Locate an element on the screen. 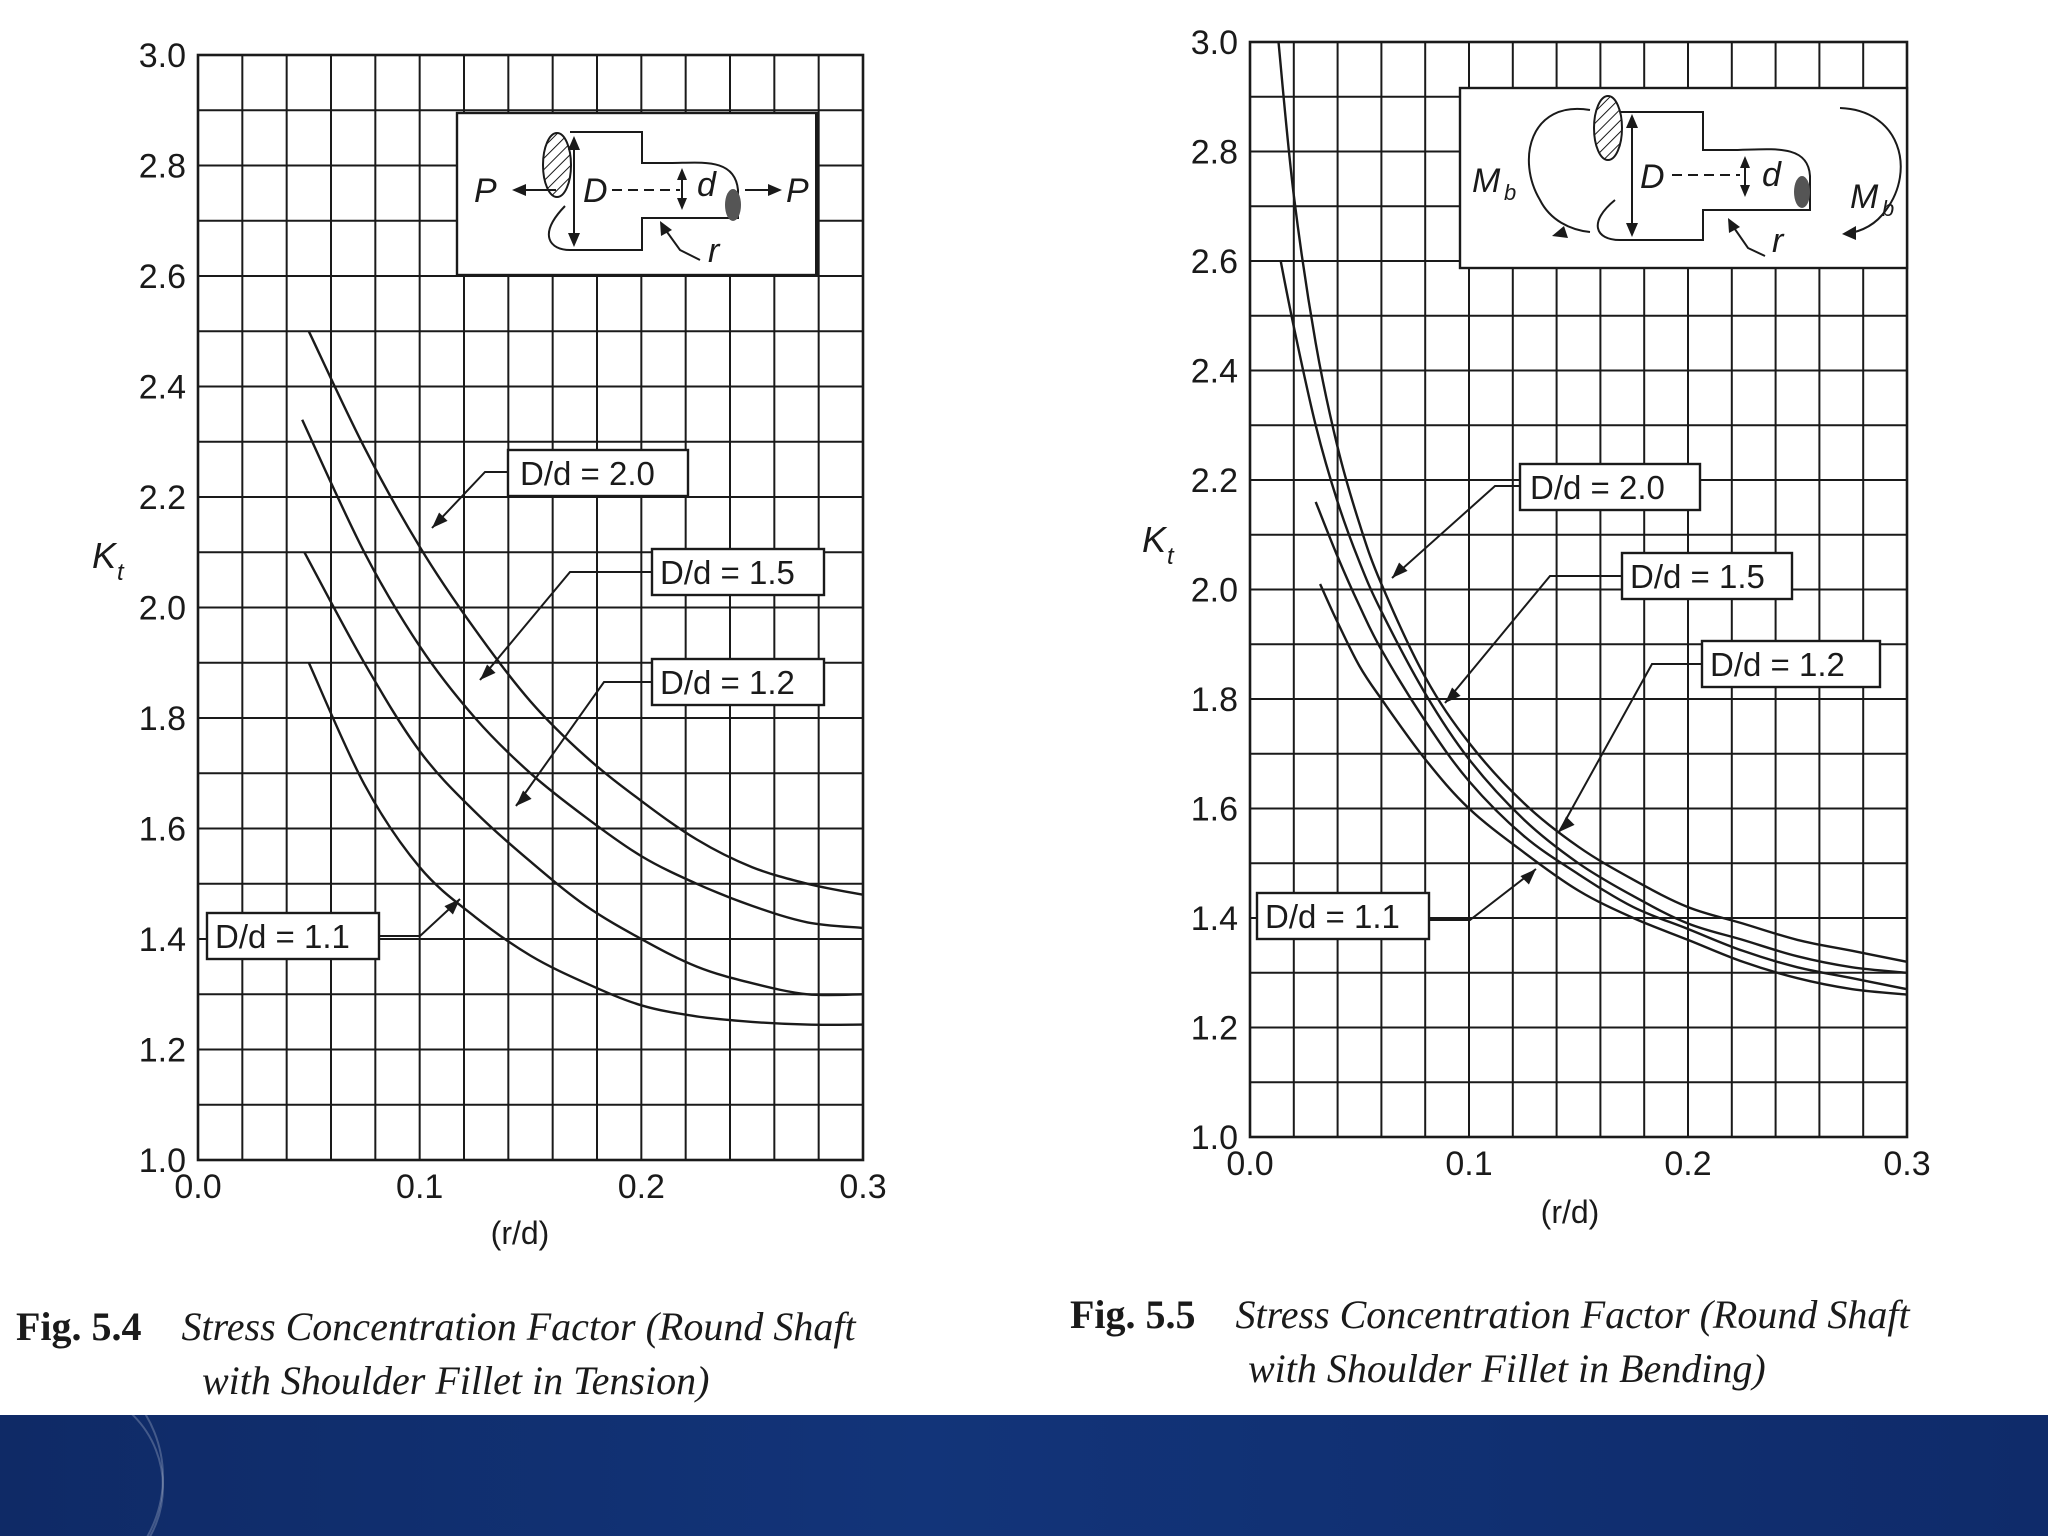  decorative-arc is located at coordinates (82, 1475).